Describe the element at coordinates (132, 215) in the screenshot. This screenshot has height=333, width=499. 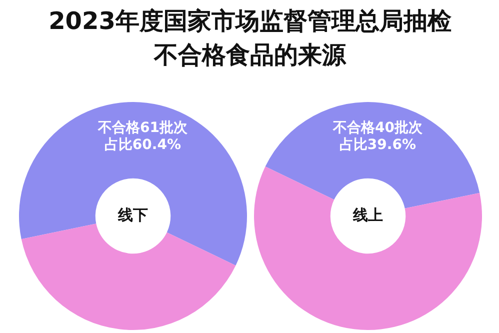
I see `text: 线下` at that location.